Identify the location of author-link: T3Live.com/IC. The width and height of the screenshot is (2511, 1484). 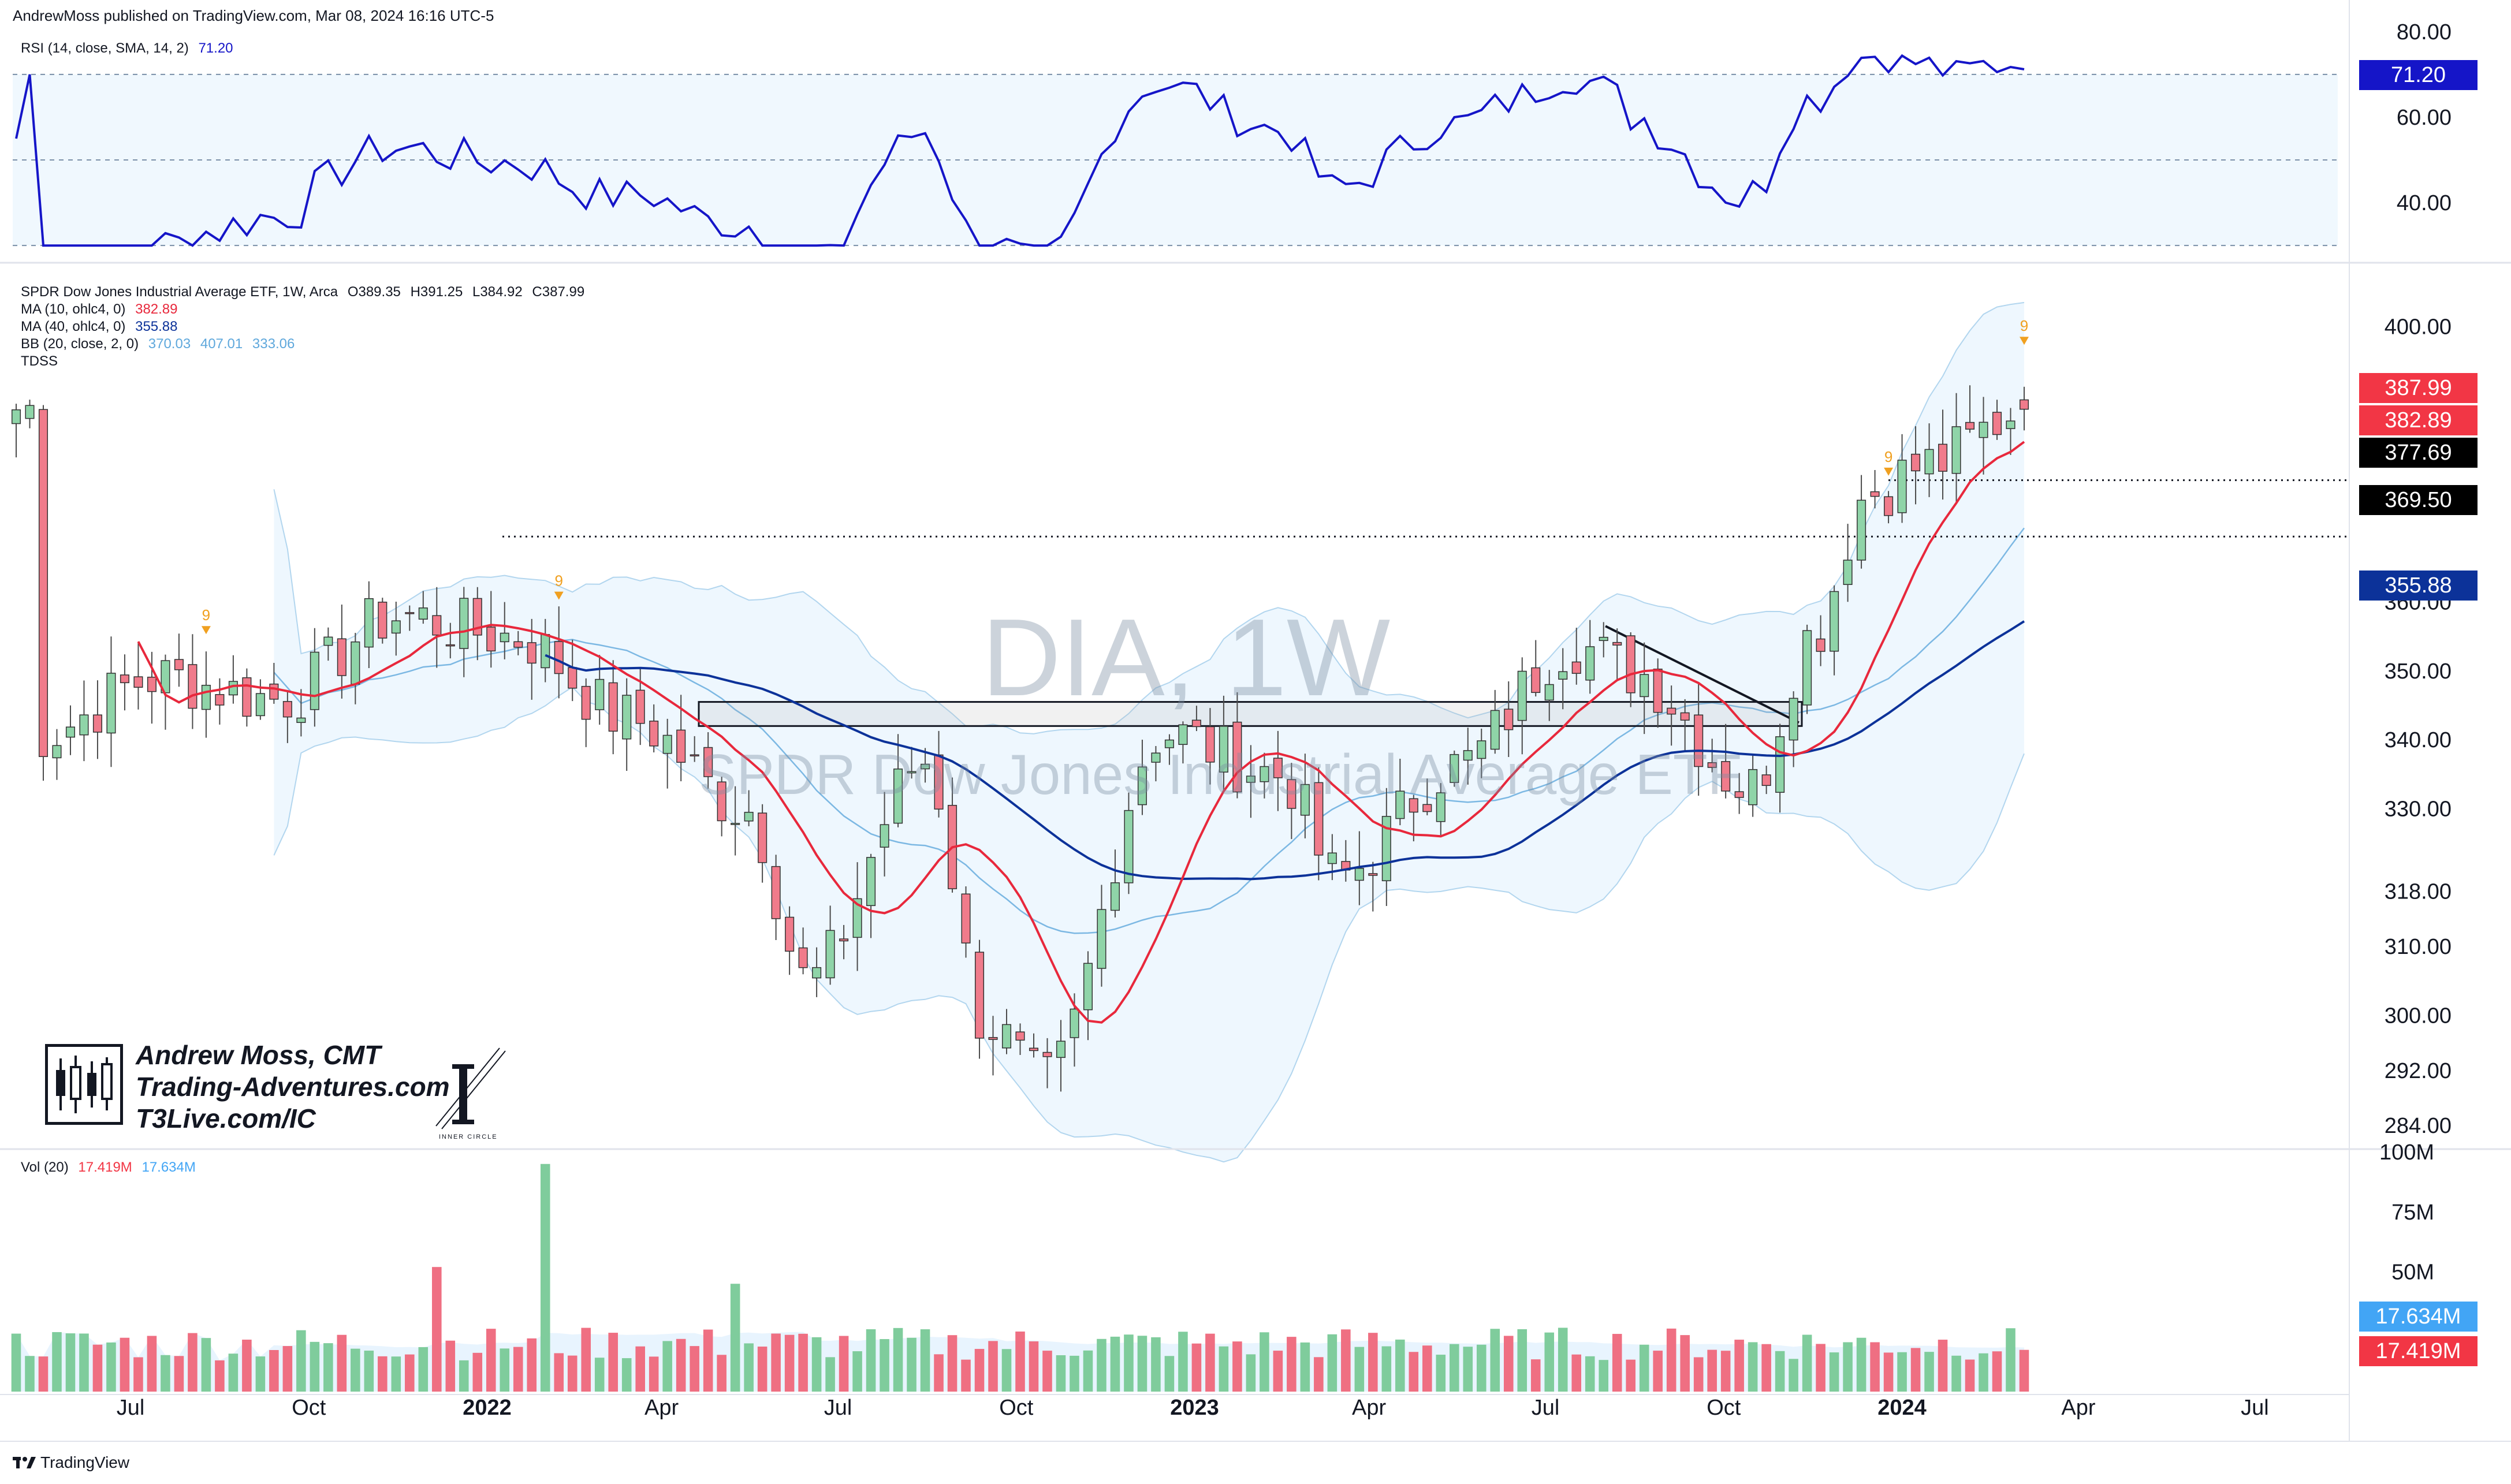
(226, 1118).